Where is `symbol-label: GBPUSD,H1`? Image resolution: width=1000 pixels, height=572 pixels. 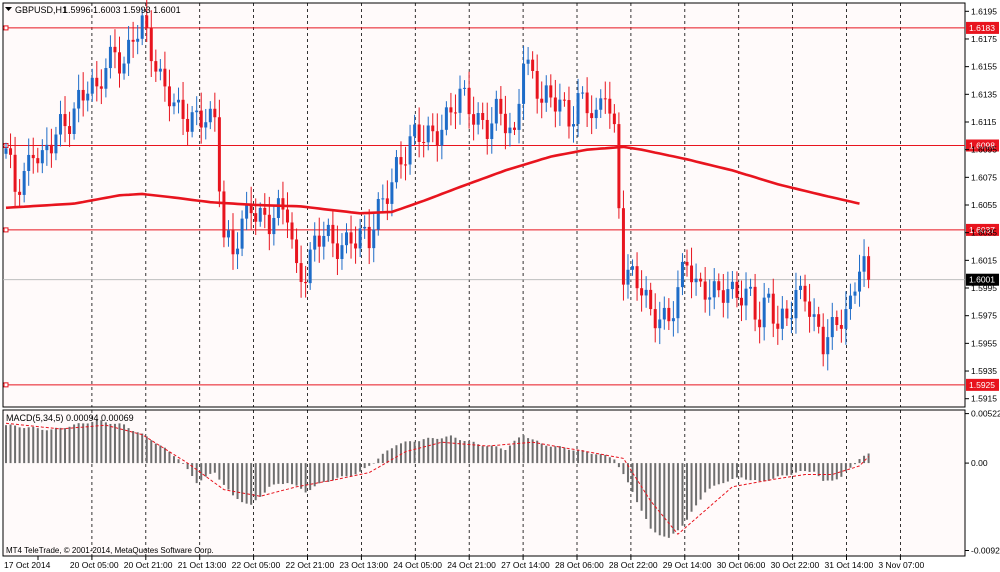
symbol-label: GBPUSD,H1 is located at coordinates (41, 10).